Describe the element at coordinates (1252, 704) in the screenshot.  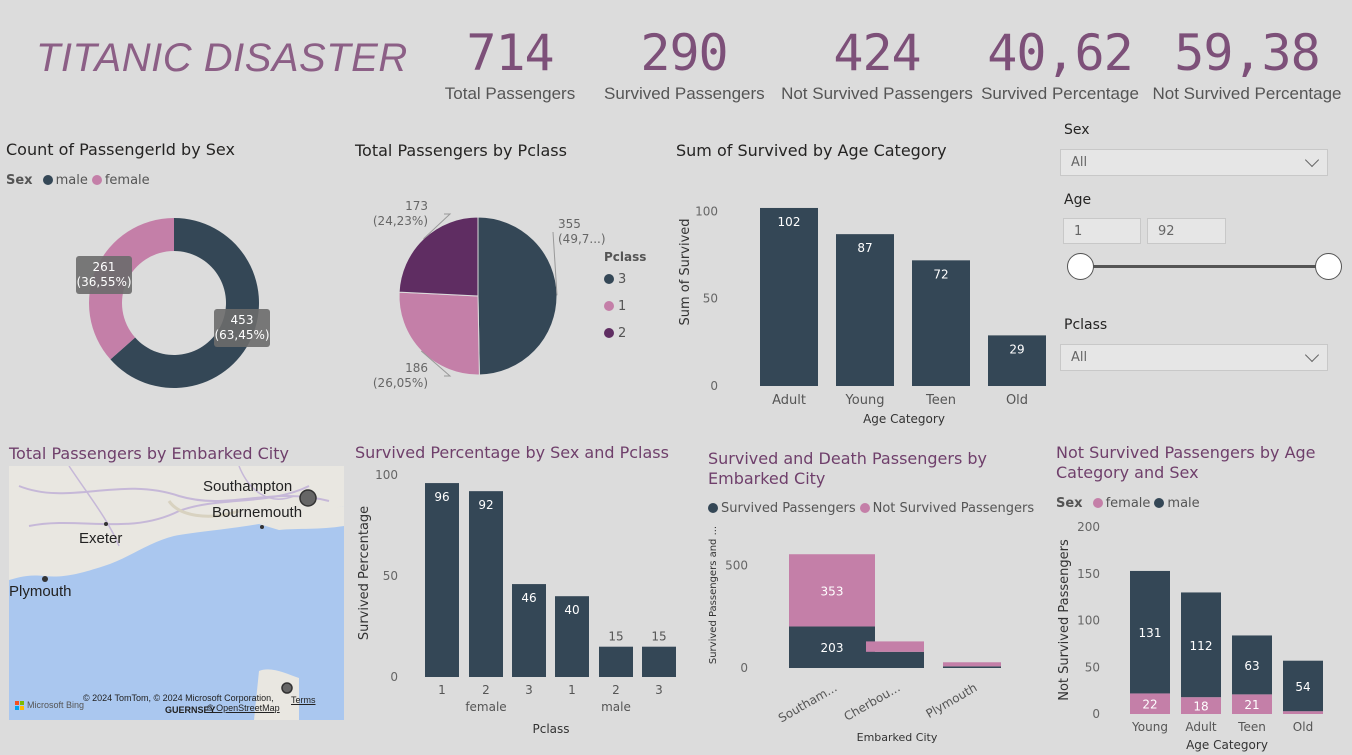
I see `bar-segment-female-teen` at that location.